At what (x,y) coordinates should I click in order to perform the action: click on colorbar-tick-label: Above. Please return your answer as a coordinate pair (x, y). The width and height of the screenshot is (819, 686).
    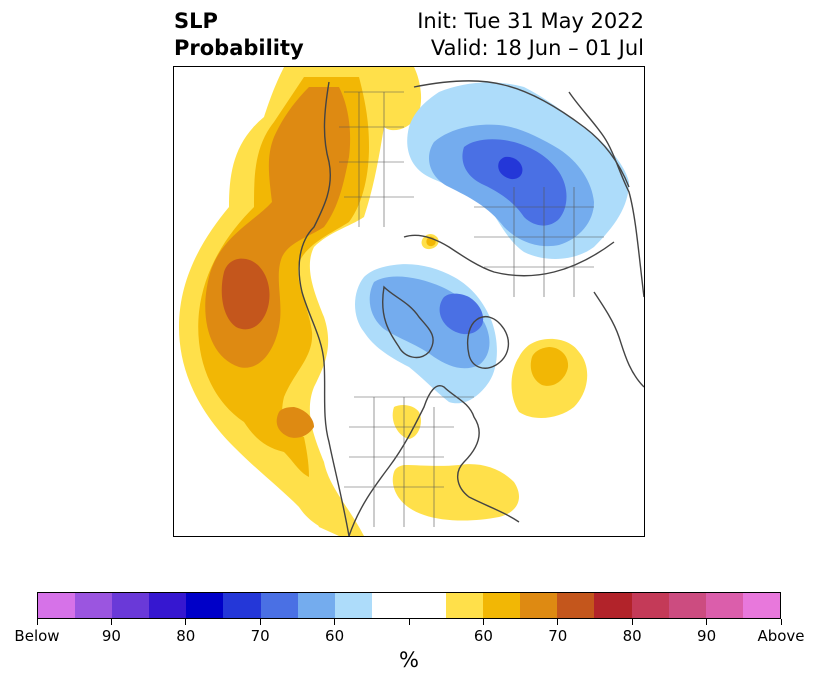
    Looking at the image, I should click on (781, 636).